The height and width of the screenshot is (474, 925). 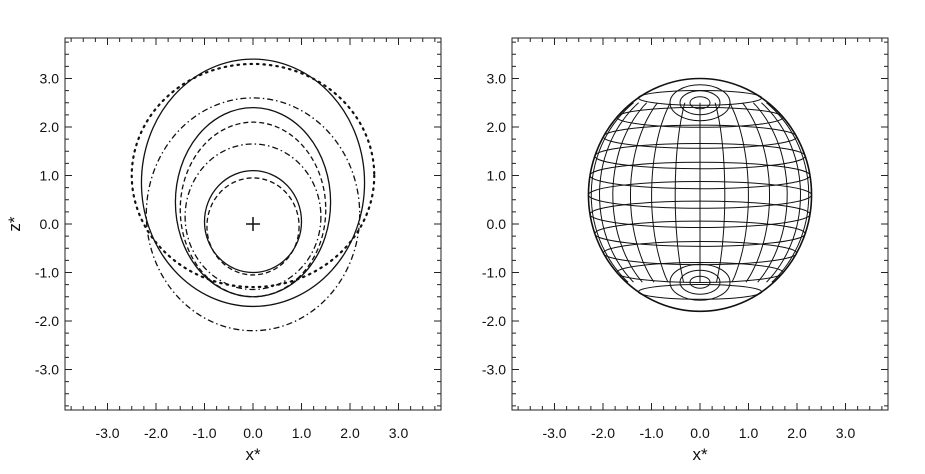 I want to click on right-wireframe-sphere, so click(x=700, y=195).